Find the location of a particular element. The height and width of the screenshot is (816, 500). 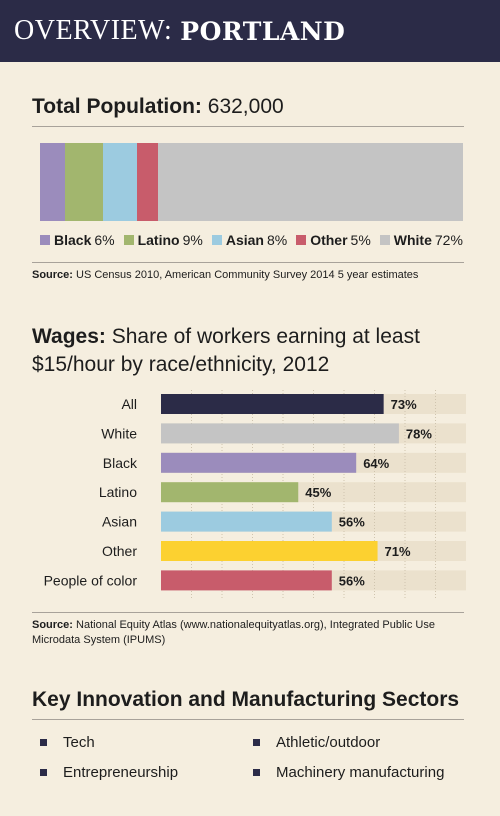

list-item: Entrepreneurship is located at coordinates (109, 772).